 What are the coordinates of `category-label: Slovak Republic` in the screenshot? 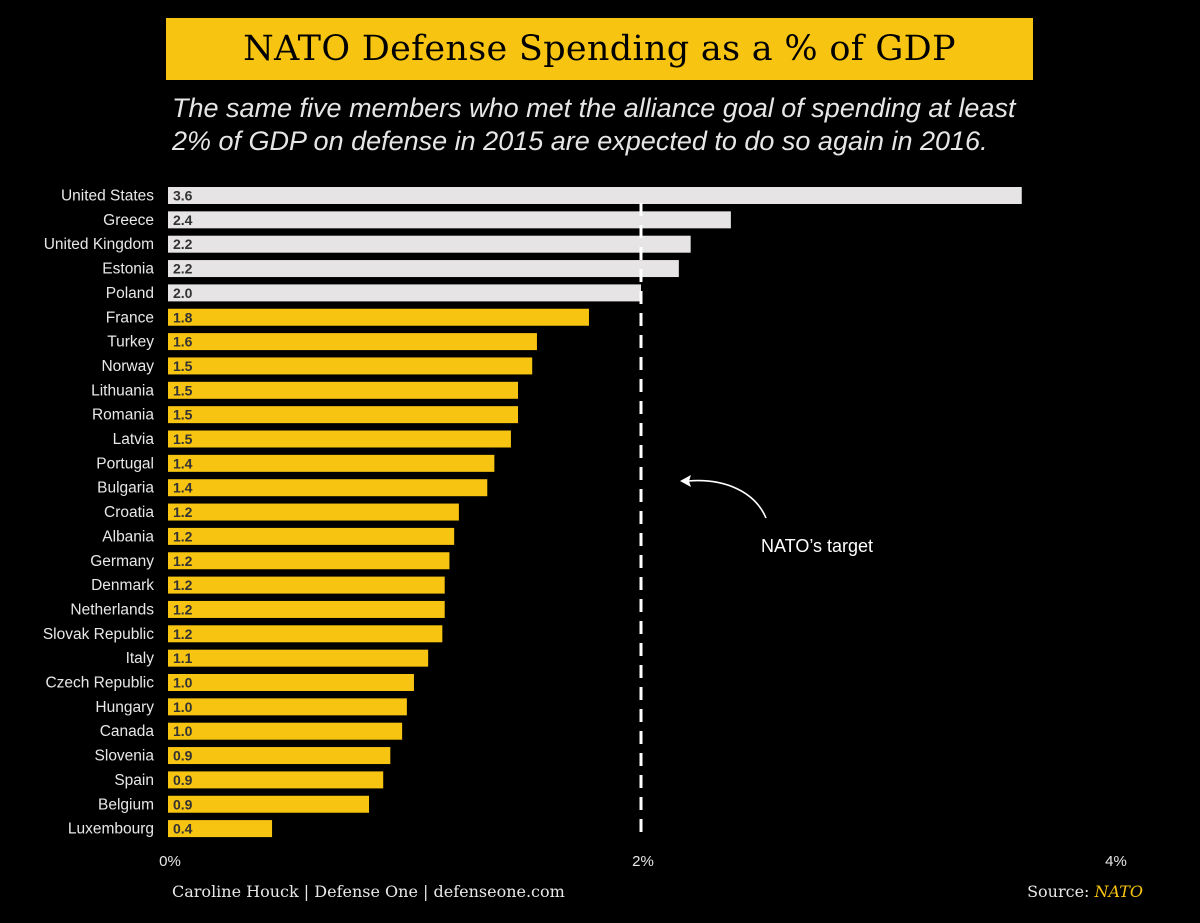 It's located at (98, 634).